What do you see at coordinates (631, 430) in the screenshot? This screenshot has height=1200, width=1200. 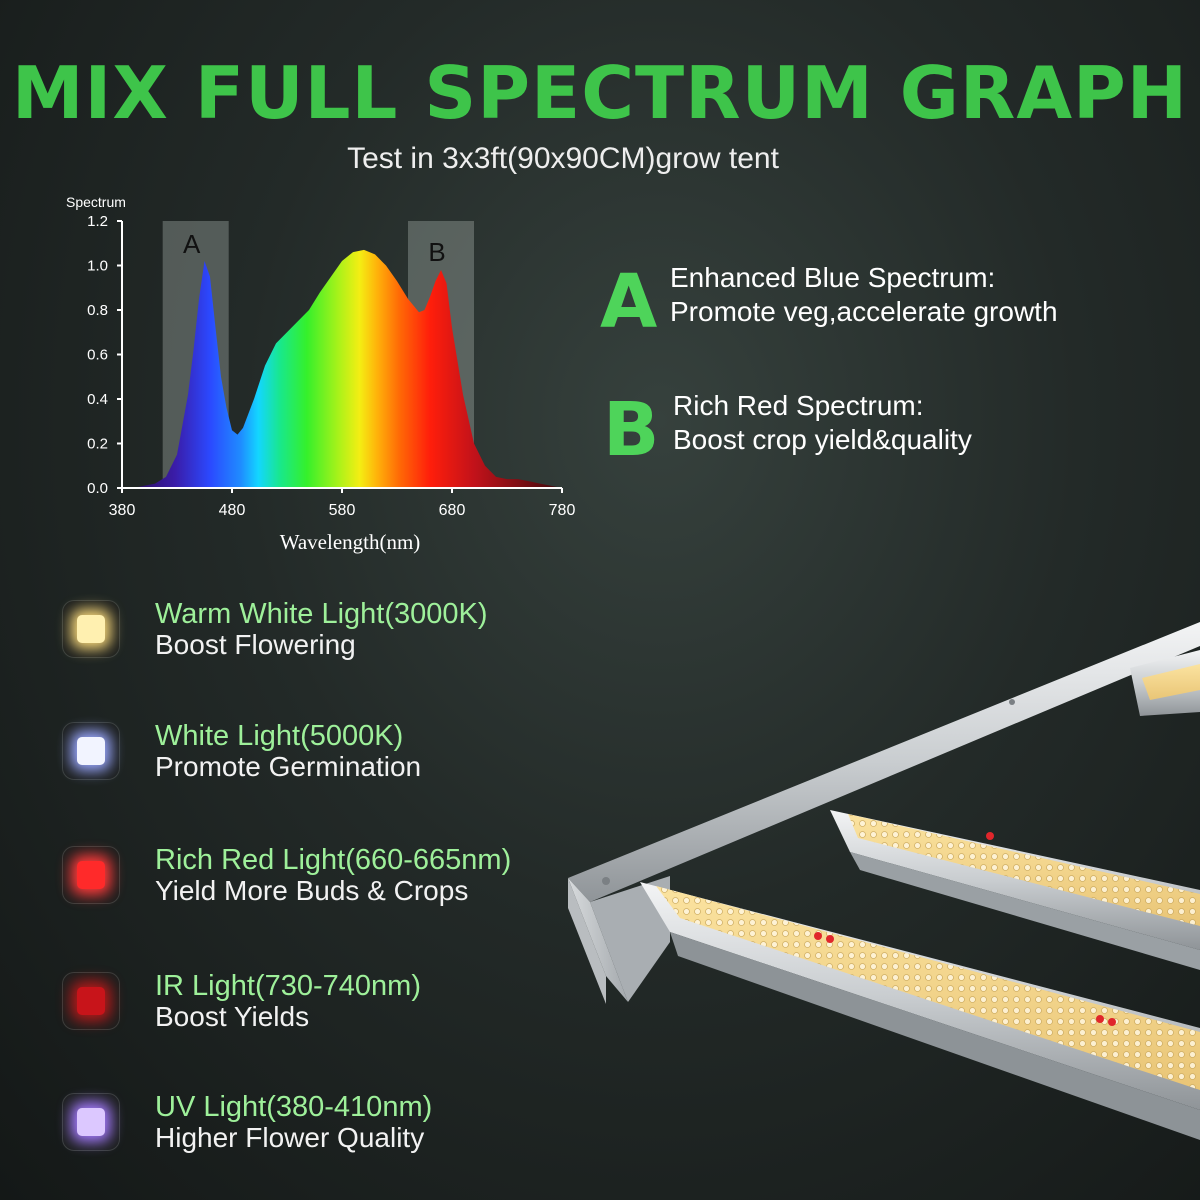 I see `callout-b-letter: B` at bounding box center [631, 430].